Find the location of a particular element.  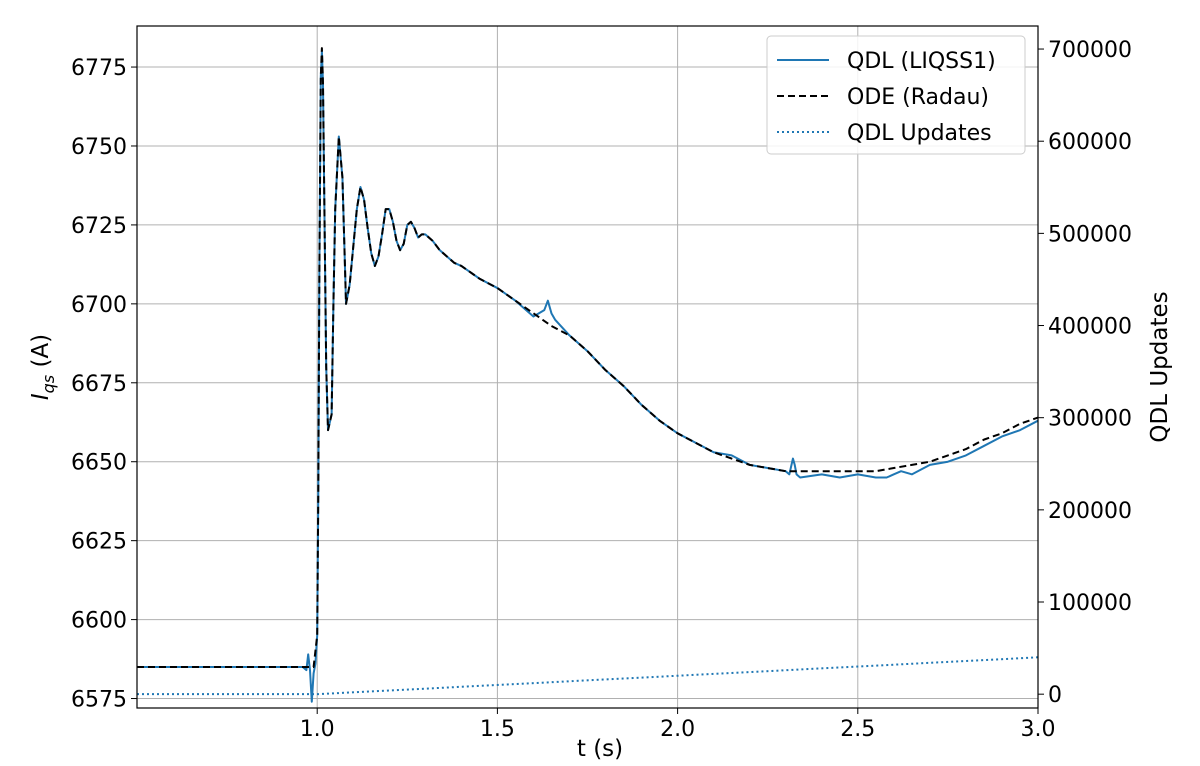

y-tick-label: 6600 is located at coordinates (99, 621).